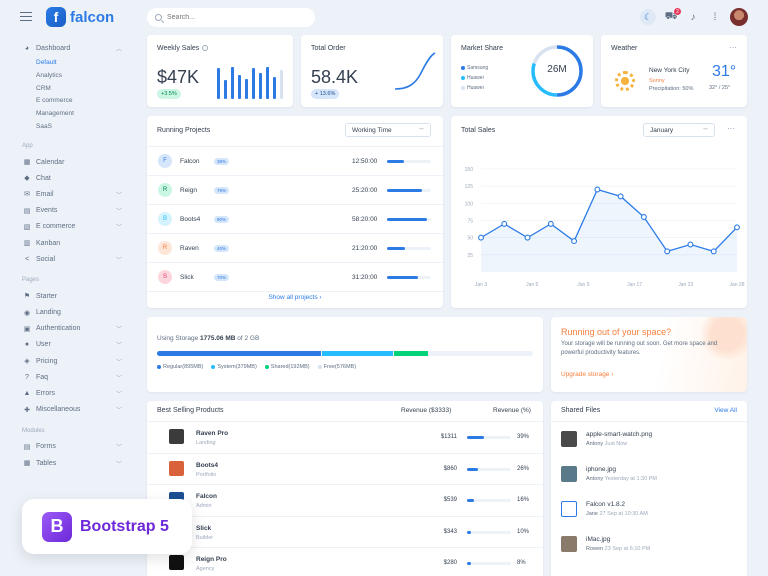  I want to click on theme-toggle-moon-icon: ☾, so click(648, 17).